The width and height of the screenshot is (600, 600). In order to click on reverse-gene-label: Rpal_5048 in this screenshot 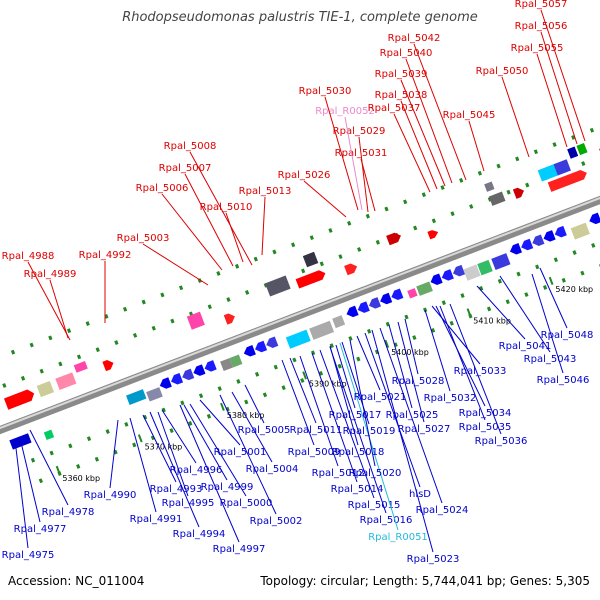, I will do `click(567, 335)`.